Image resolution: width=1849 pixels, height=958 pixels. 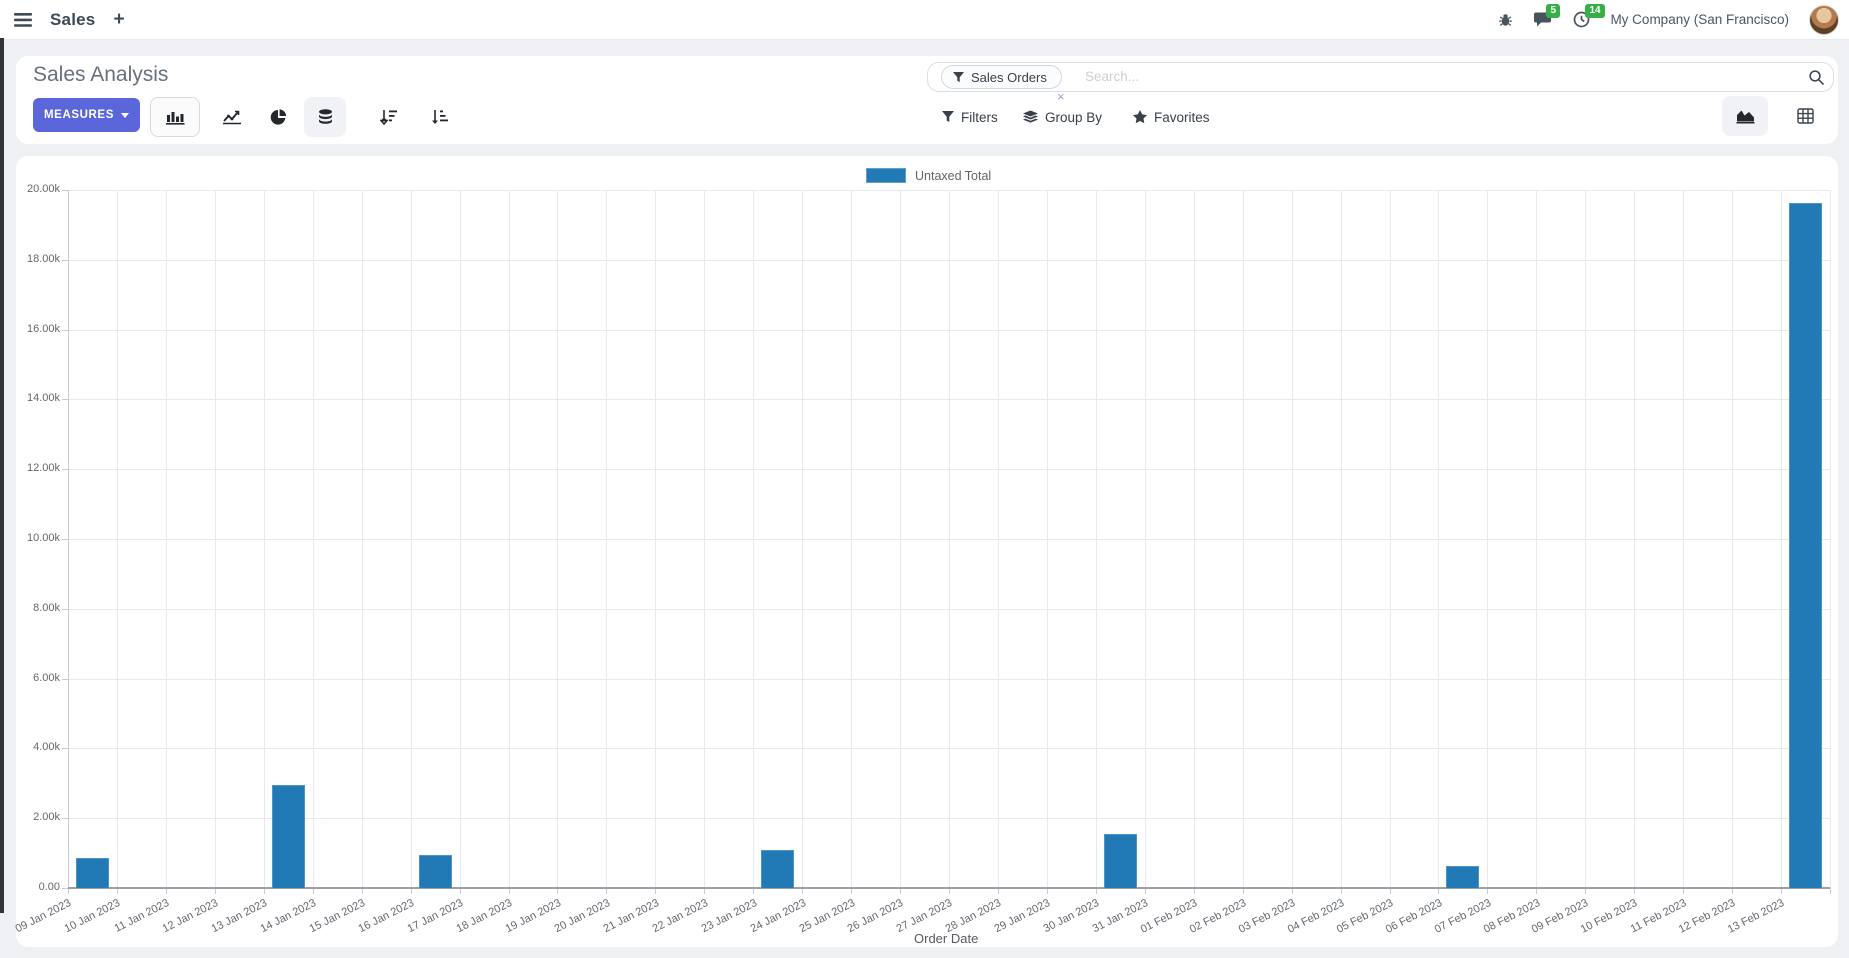 What do you see at coordinates (435, 916) in the screenshot?
I see `x-tick-label: 17 Jan 2023` at bounding box center [435, 916].